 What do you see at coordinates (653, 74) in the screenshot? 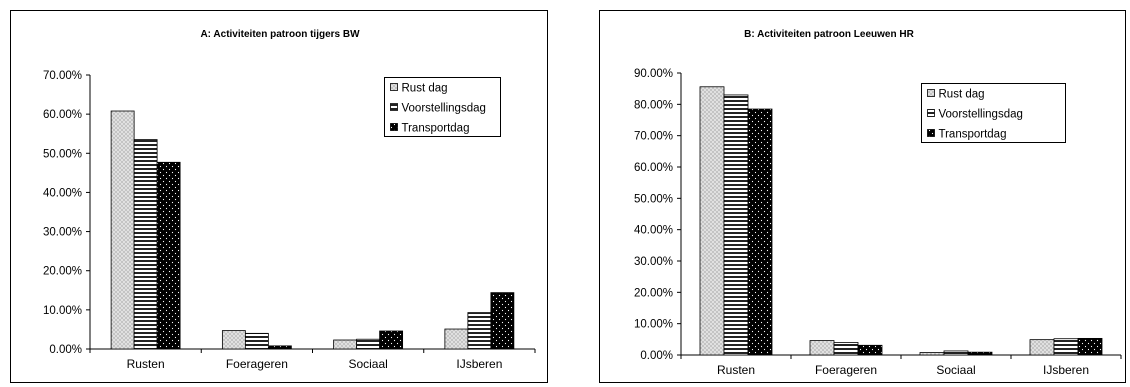
I see `y-tick-label: 90.00%` at bounding box center [653, 74].